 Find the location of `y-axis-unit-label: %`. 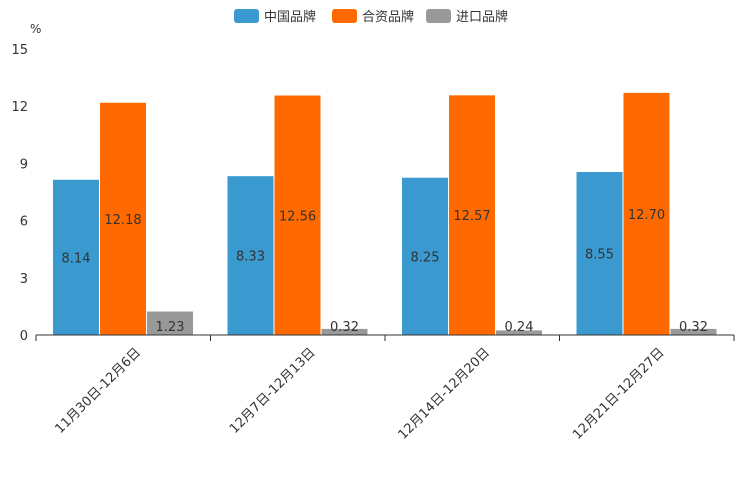

y-axis-unit-label: % is located at coordinates (35, 29).